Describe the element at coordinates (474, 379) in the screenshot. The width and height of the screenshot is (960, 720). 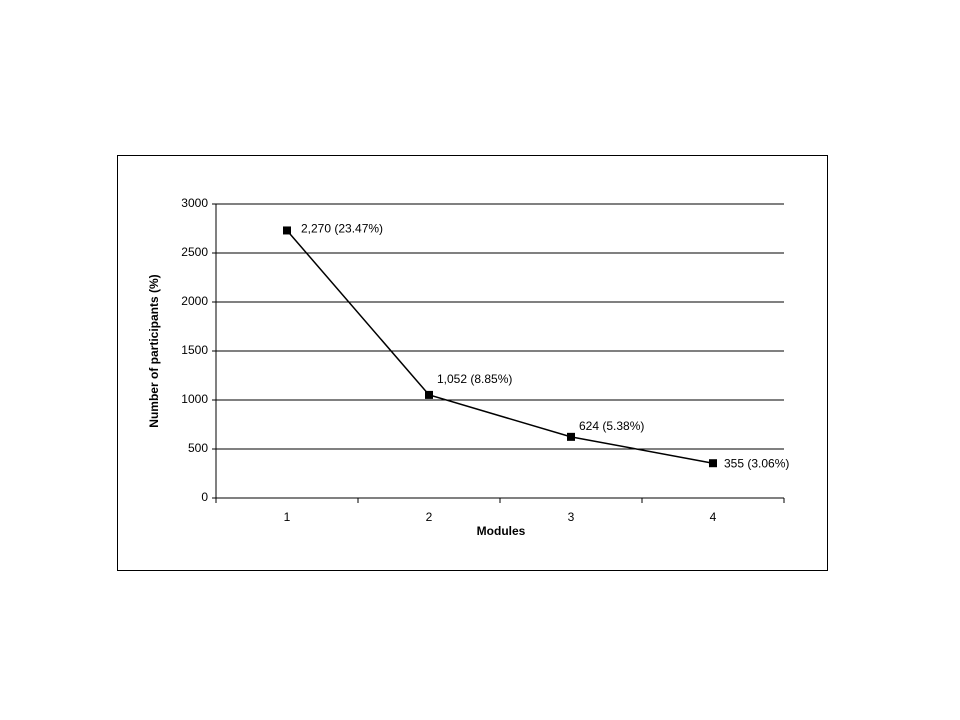
I see `data-label: 1,052 (8.85%)` at that location.